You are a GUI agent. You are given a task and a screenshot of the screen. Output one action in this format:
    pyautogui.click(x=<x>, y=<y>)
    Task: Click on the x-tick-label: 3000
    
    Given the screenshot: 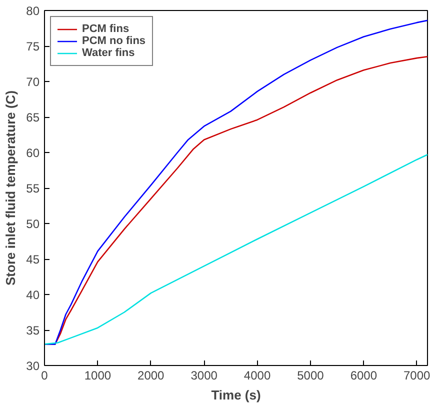 What is the action you would take?
    pyautogui.click(x=204, y=375)
    